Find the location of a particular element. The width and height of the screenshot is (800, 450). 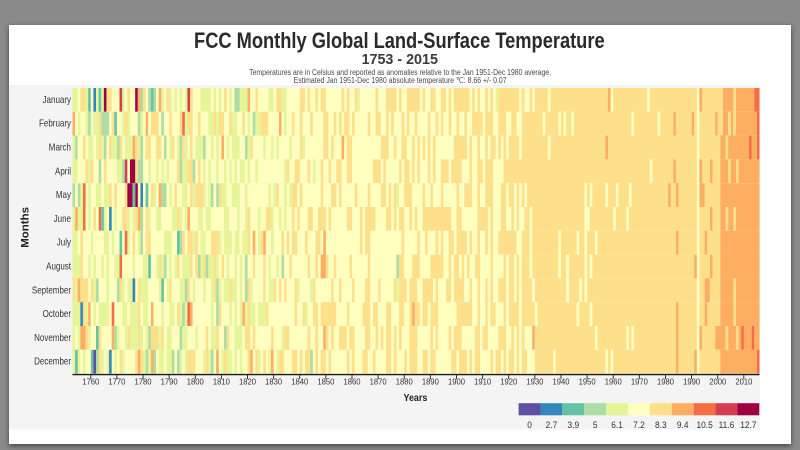

svg-text: May is located at coordinates (63, 194).